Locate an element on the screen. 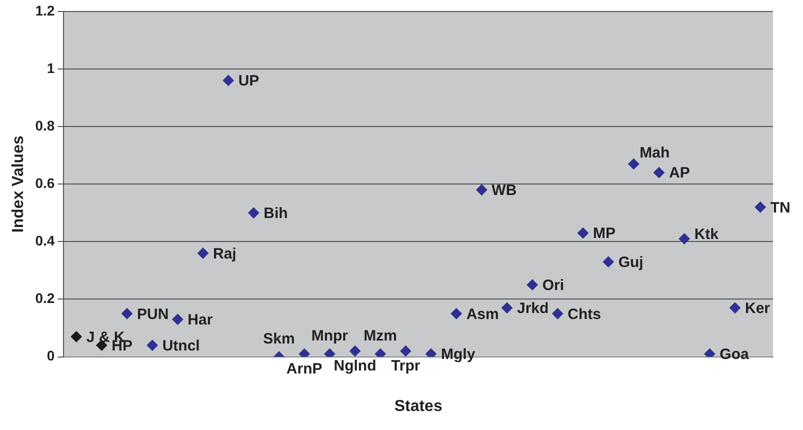 Image resolution: width=803 pixels, height=430 pixels. data-label: TN is located at coordinates (780, 207).